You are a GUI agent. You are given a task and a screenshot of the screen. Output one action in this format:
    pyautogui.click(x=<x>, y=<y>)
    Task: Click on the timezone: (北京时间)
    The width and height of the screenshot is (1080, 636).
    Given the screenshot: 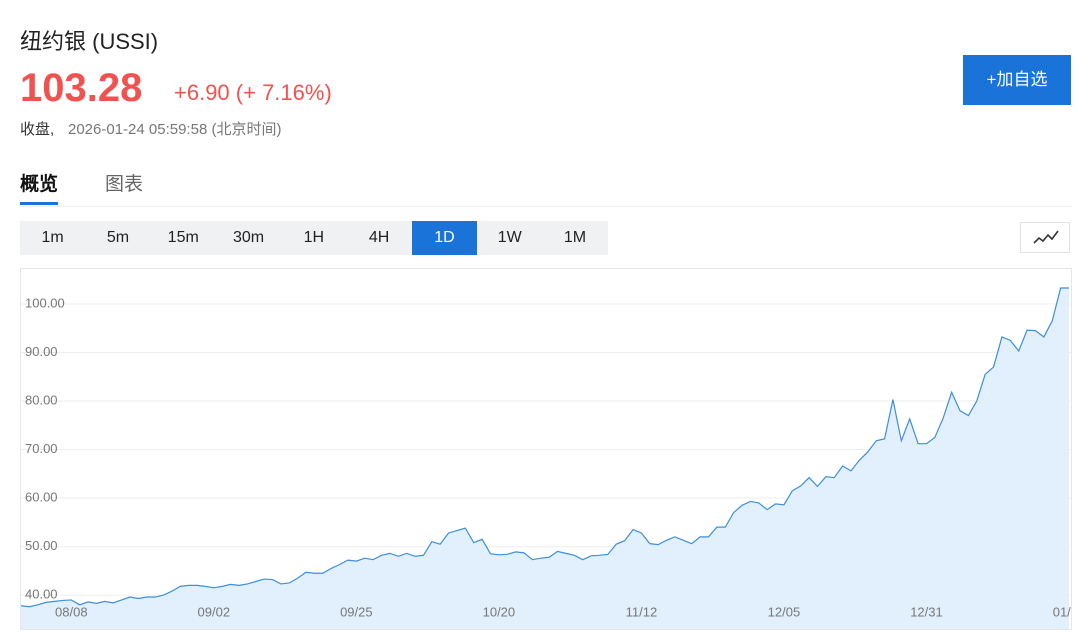 What is the action you would take?
    pyautogui.click(x=246, y=129)
    